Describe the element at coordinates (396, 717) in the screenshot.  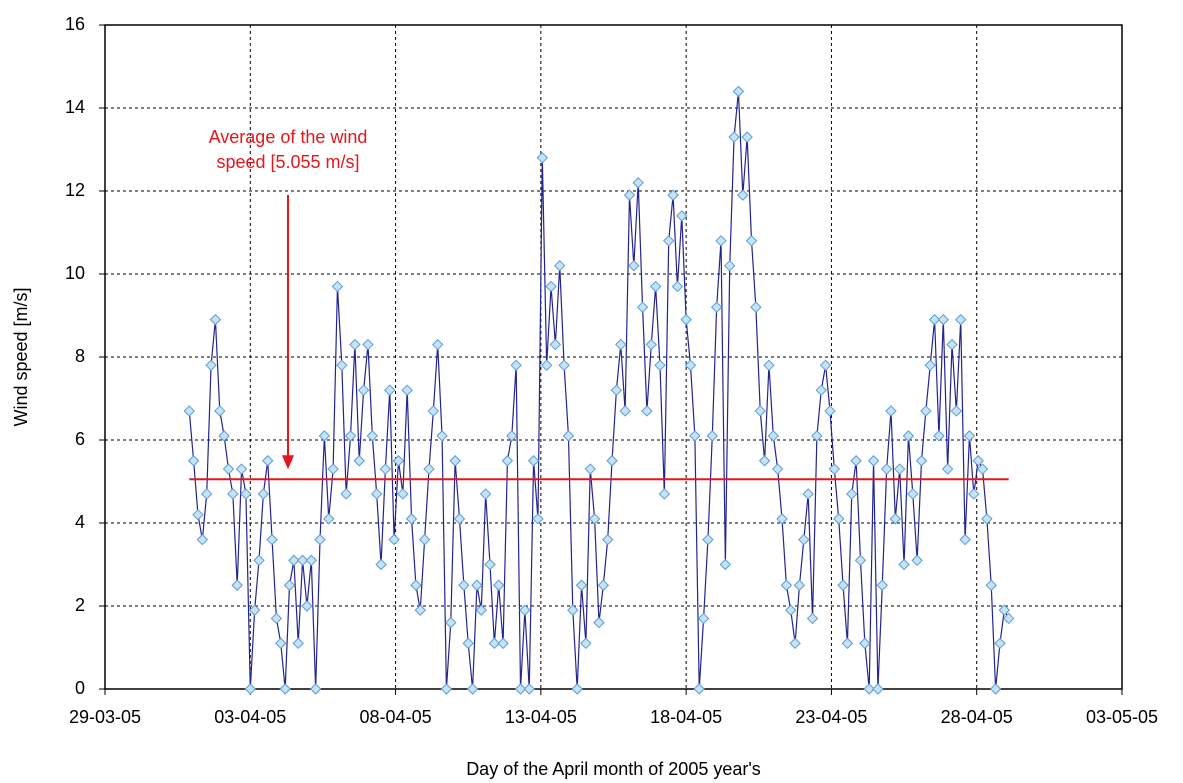
I see `x-tick-label: 08-04-05` at that location.